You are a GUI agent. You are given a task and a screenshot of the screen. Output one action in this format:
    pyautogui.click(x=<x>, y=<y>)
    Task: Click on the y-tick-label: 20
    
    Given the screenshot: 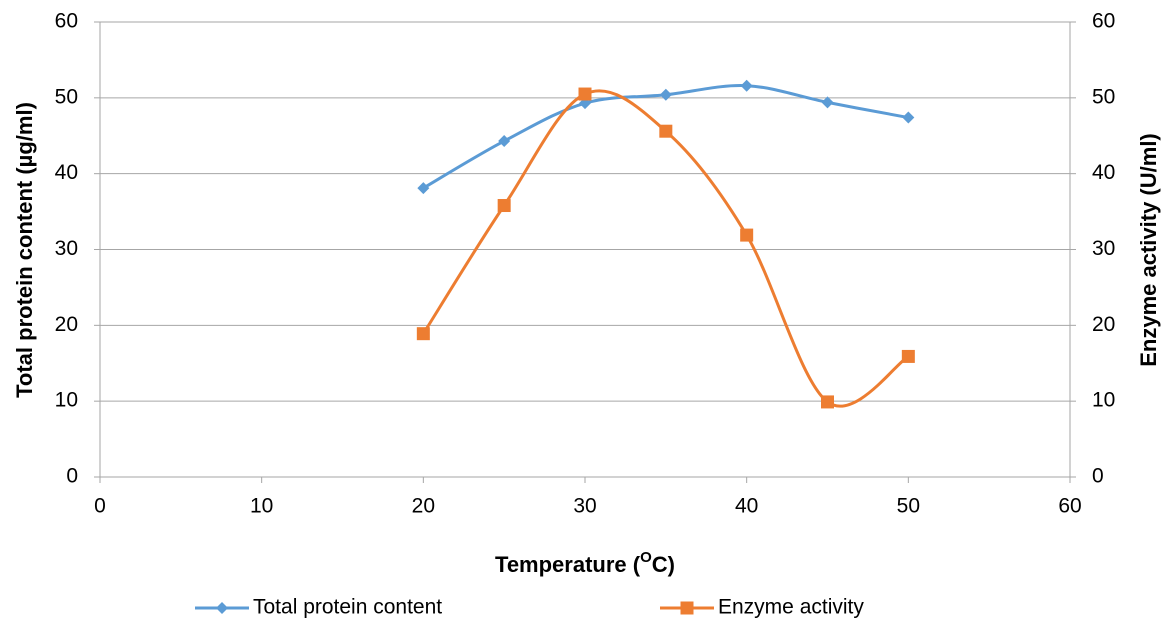 What is the action you would take?
    pyautogui.click(x=66, y=324)
    